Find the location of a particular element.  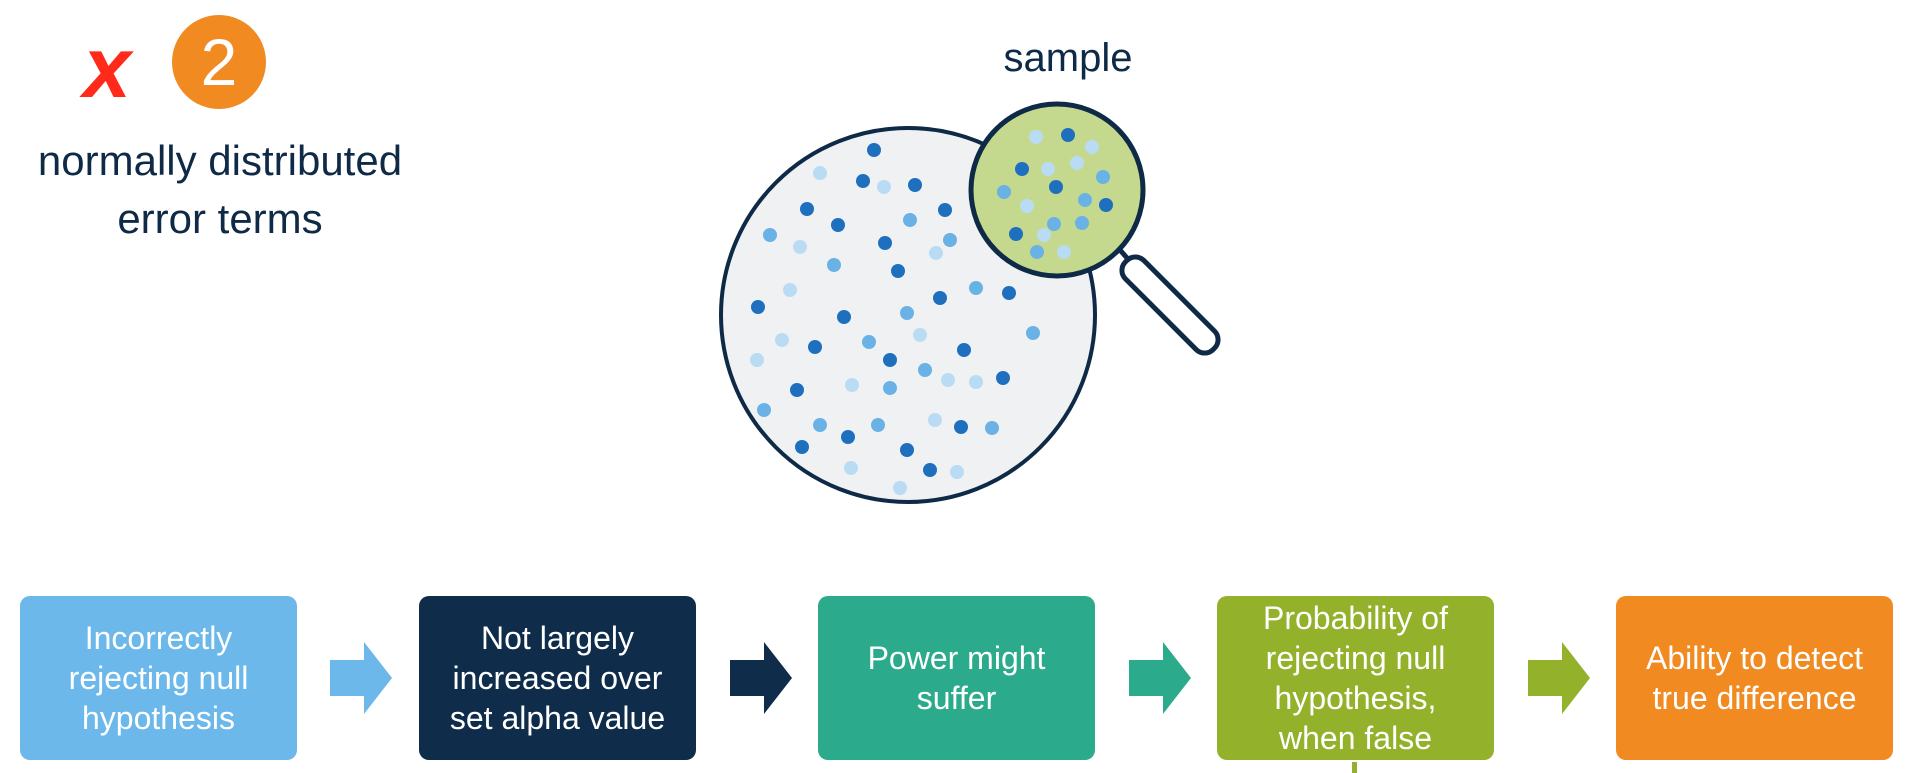

step-5-line-2: true difference is located at coordinates (1754, 698).